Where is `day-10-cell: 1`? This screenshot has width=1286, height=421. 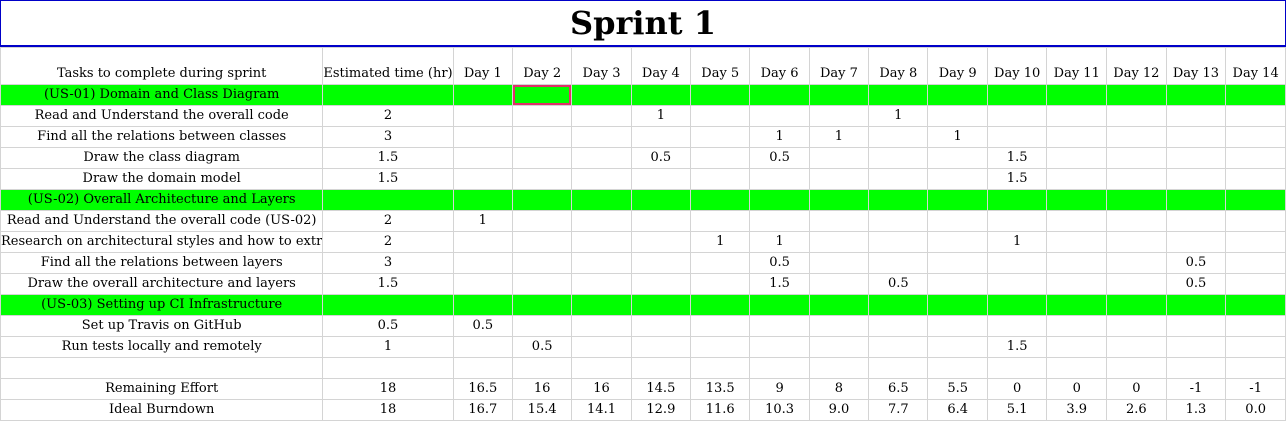 day-10-cell: 1 is located at coordinates (1017, 242).